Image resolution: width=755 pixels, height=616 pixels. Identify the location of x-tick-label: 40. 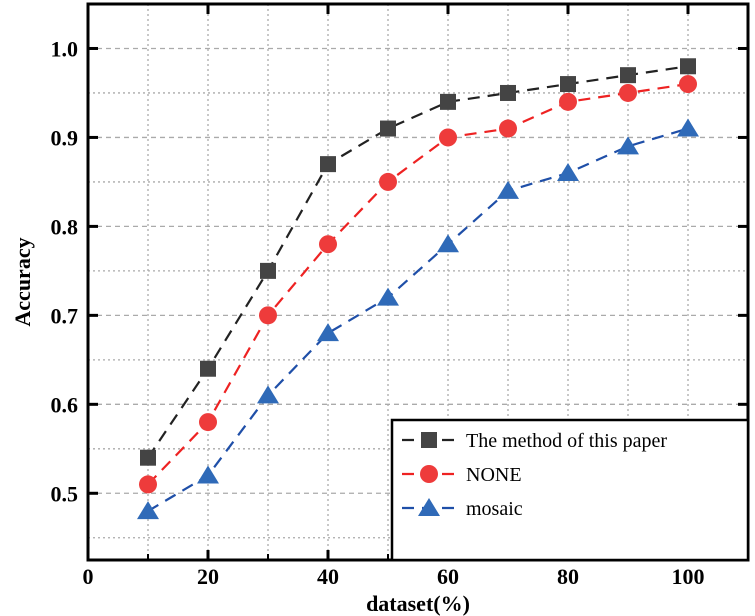
(328, 576).